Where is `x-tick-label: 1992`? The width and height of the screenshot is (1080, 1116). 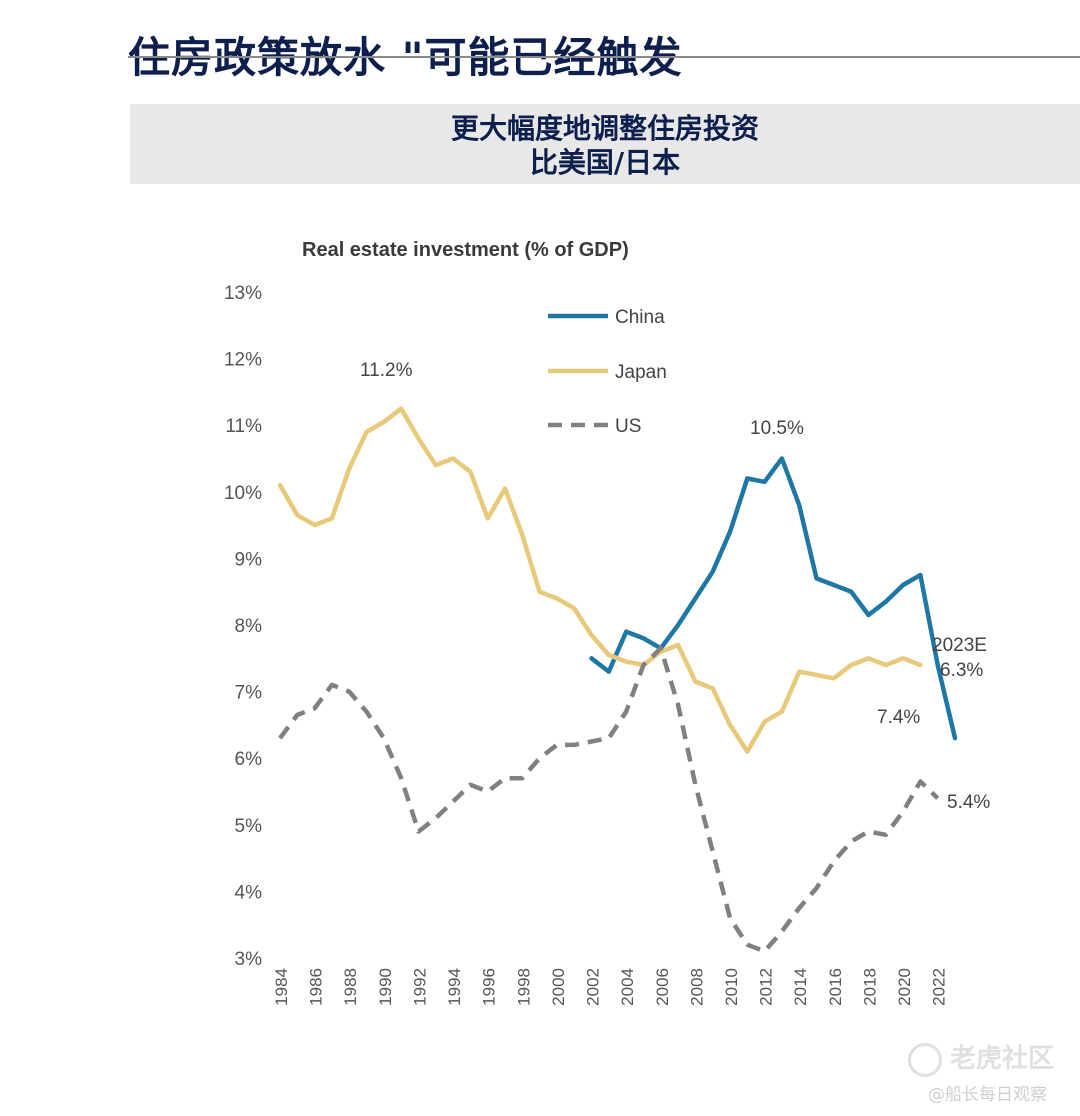 x-tick-label: 1992 is located at coordinates (419, 987).